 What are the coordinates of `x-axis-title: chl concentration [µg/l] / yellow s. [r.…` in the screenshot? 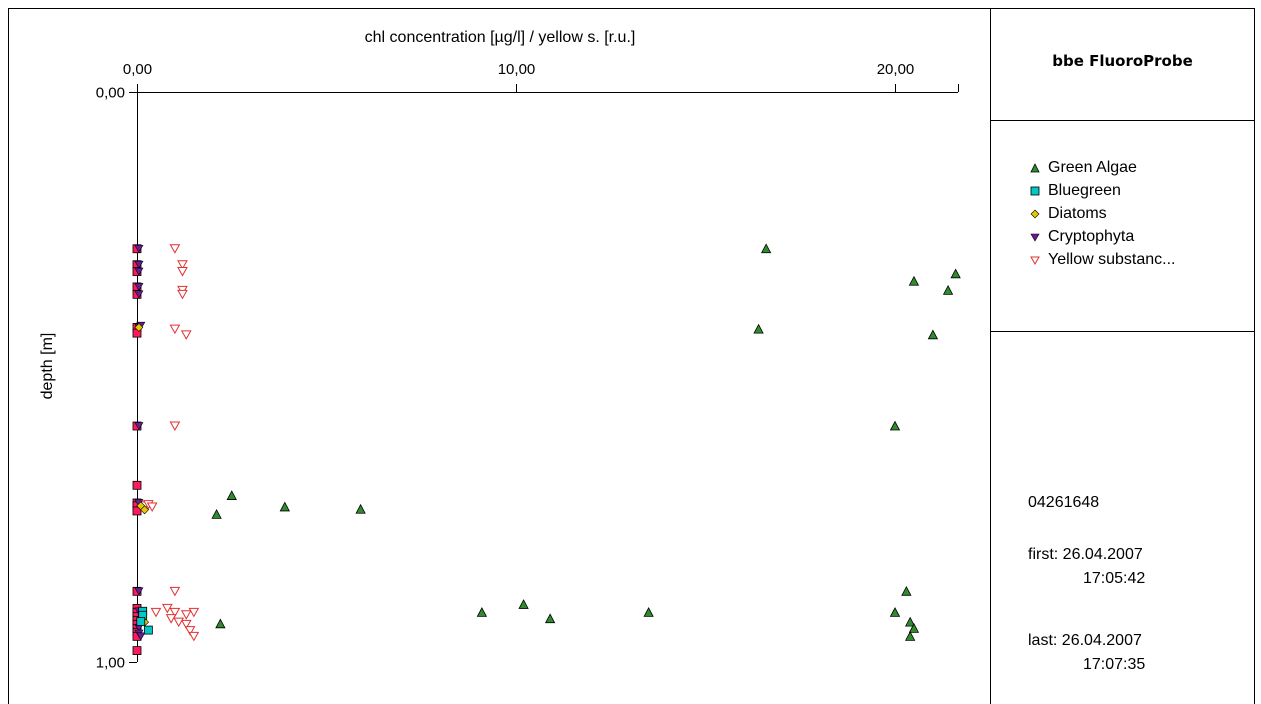 It's located at (500, 37).